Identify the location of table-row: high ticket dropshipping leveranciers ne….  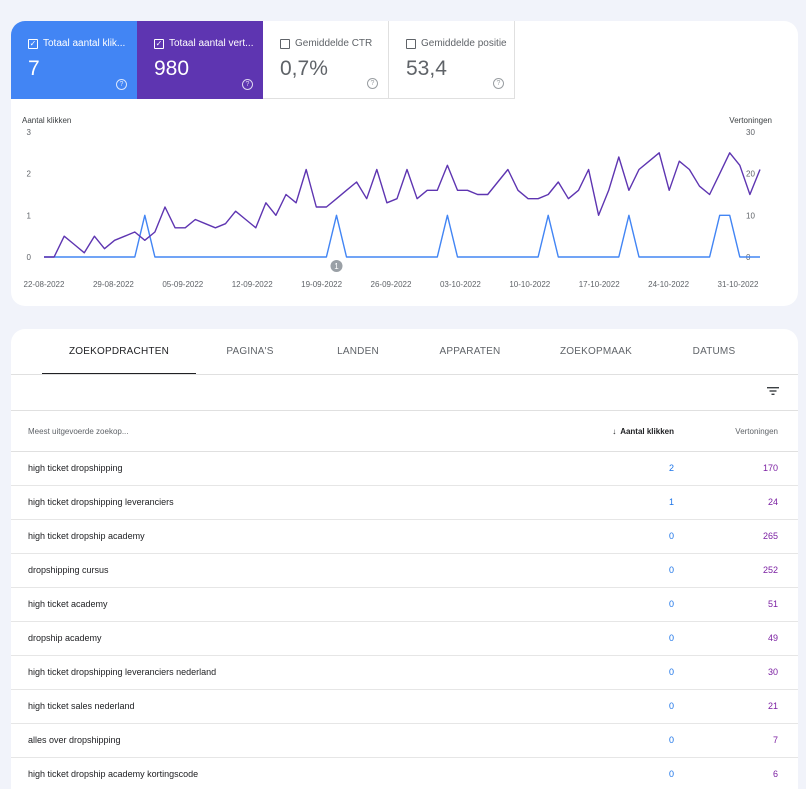
(404, 673).